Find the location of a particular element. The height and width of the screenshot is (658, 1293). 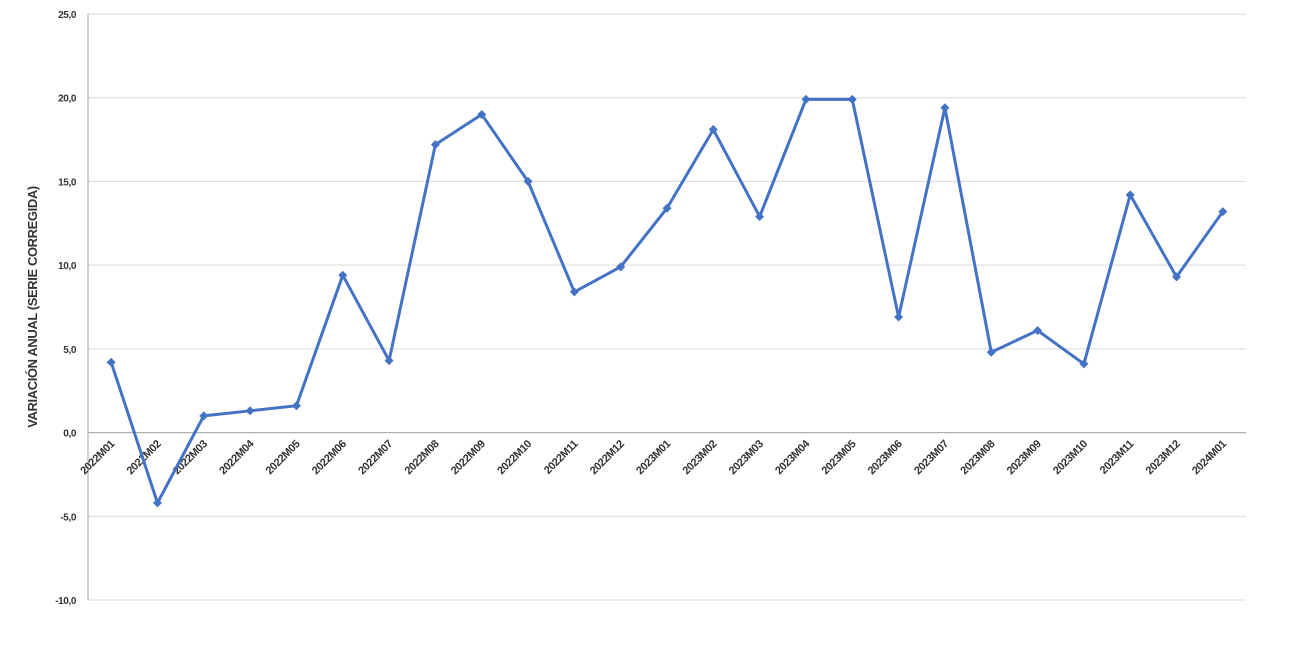

x-tick-label: 2022M06 is located at coordinates (329, 457).